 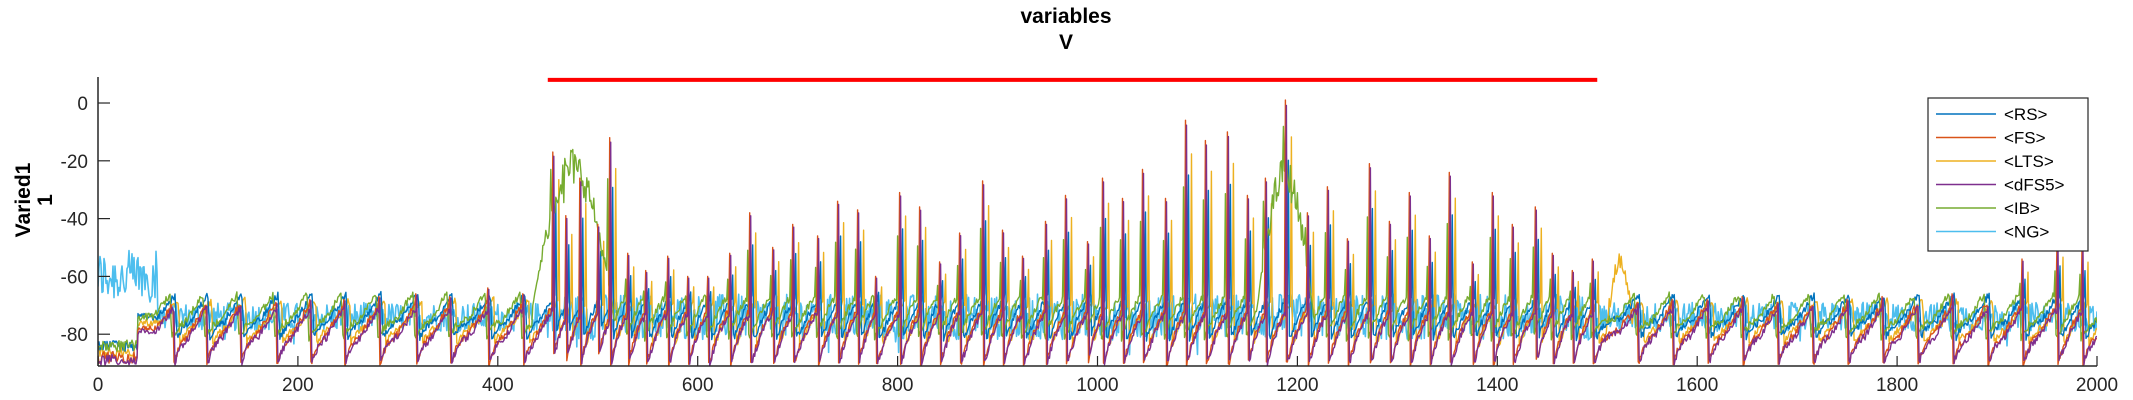 I want to click on y-axis-ticks: 0 -20 -40 -60 -80, so click(x=85, y=220).